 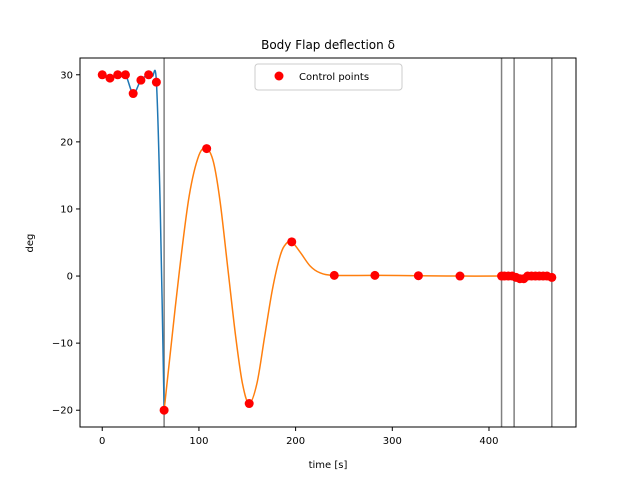 I want to click on x-axis-label: time [s], so click(x=328, y=465).